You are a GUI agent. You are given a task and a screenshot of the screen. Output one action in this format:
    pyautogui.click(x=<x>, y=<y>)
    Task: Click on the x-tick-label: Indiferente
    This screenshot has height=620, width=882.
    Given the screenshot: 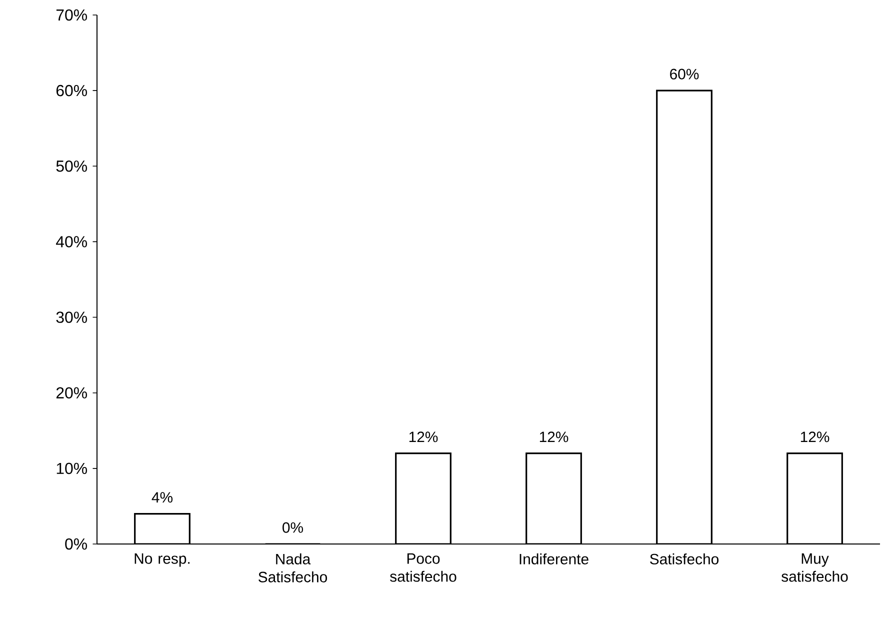 What is the action you would take?
    pyautogui.click(x=554, y=558)
    